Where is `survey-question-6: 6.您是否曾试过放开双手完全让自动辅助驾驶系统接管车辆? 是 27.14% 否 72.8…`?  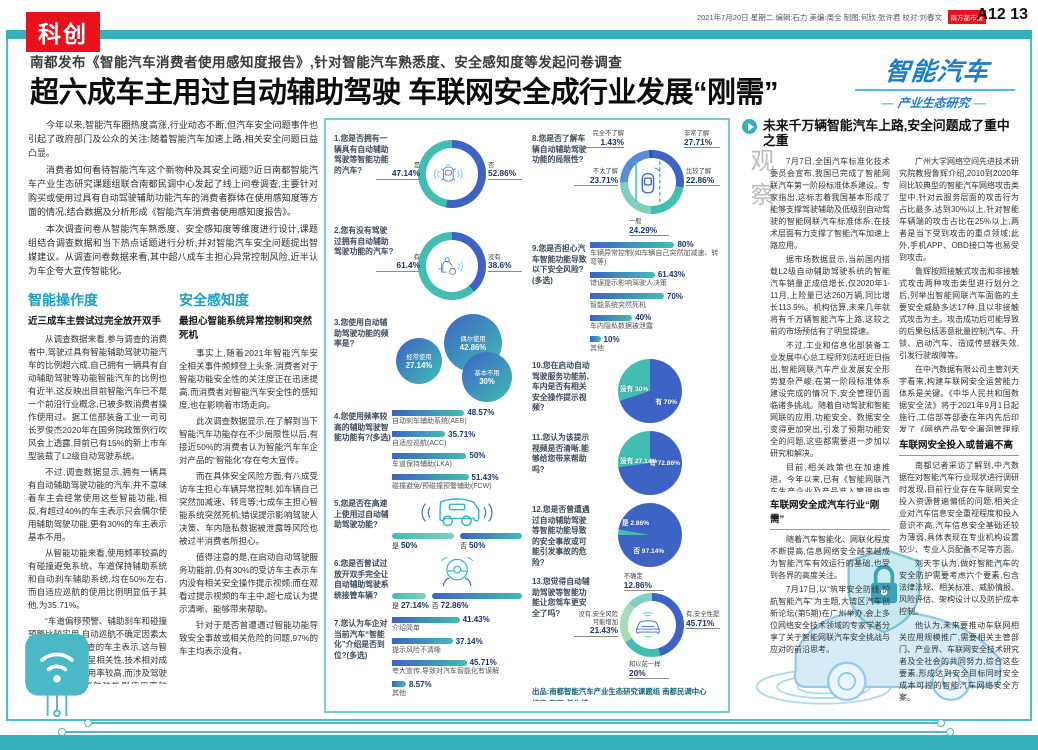 survey-question-6: 6.您是否曾试过放开双手完全让自动辅助驾驶系统接管车辆? 是 27.14% 否 72.8… is located at coordinates (428, 583).